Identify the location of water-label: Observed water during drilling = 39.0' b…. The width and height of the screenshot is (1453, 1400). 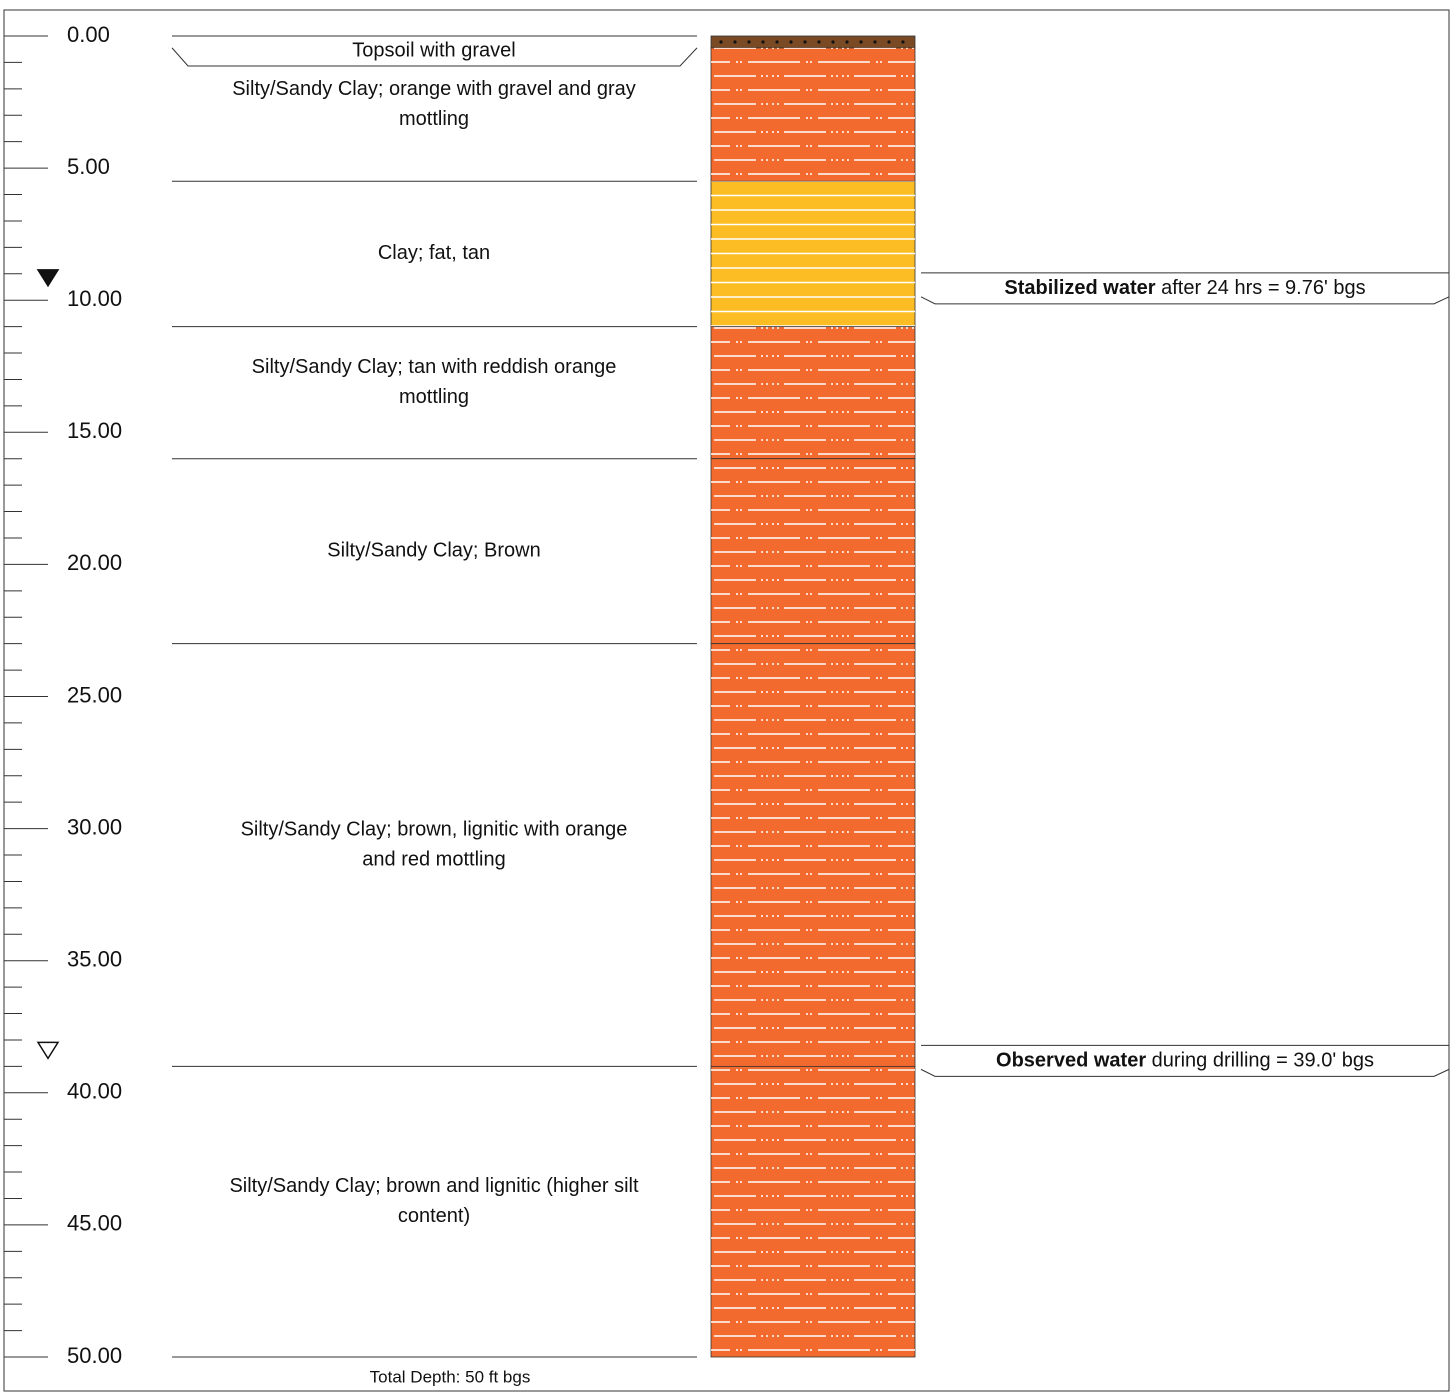
(1185, 1061).